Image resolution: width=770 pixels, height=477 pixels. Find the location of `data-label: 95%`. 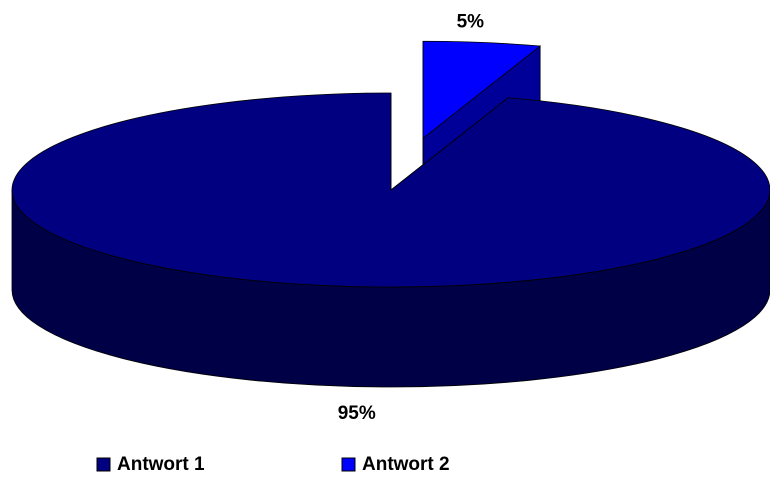

data-label: 95% is located at coordinates (357, 413).